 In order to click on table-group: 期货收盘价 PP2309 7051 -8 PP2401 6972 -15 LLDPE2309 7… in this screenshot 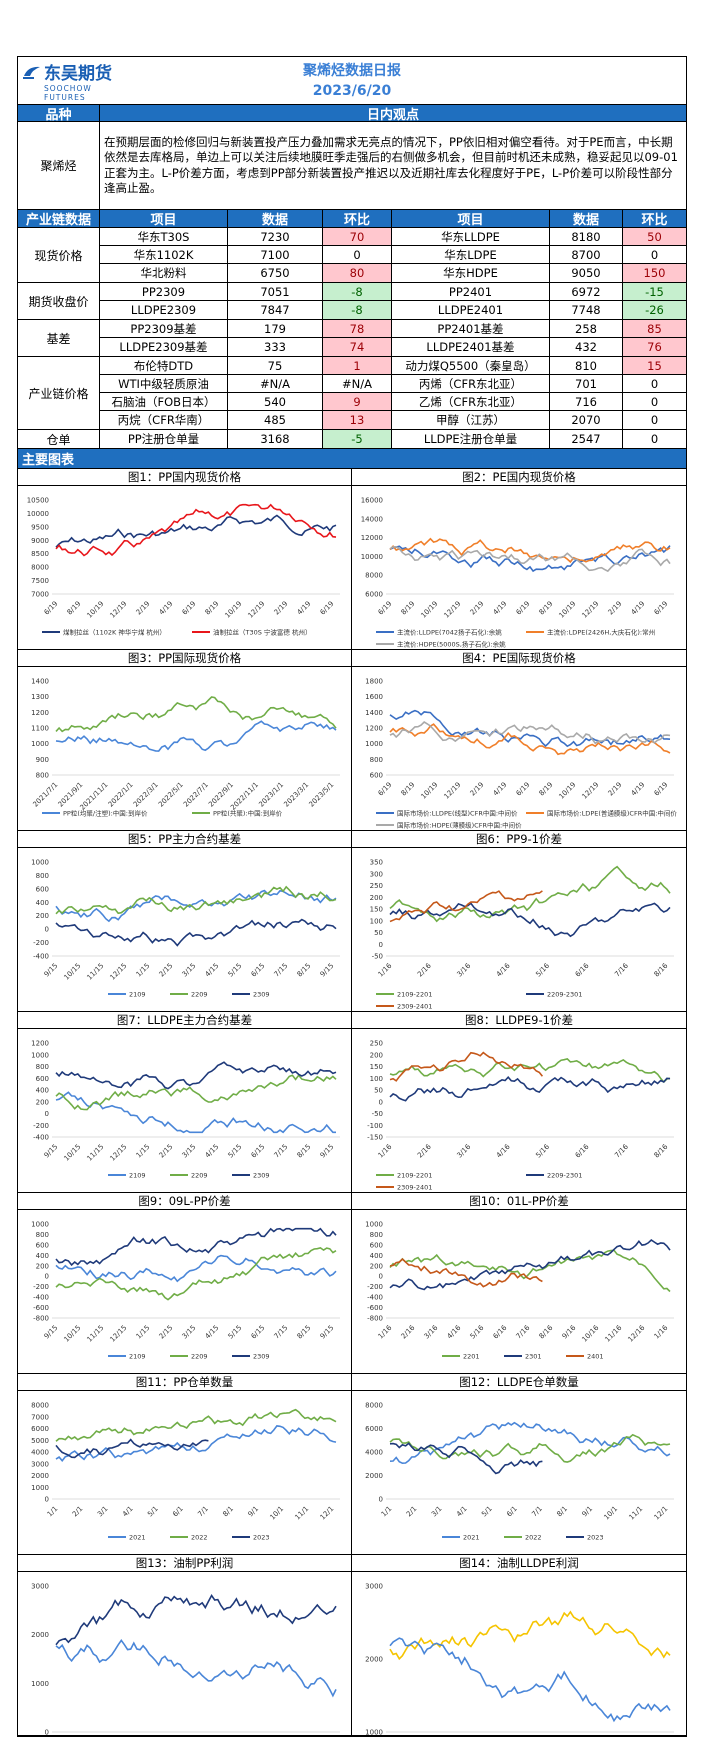, I will do `click(352, 301)`.